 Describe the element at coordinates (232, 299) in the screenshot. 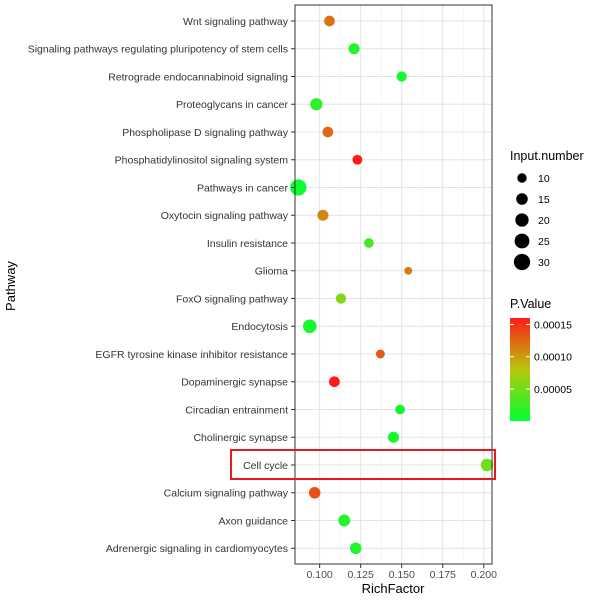

I see `category-label: FoxO signaling pathway` at that location.